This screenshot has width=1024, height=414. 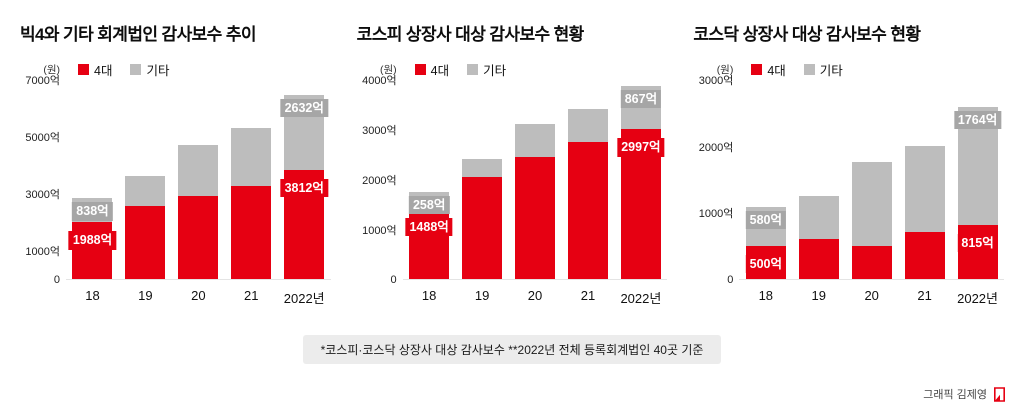 What do you see at coordinates (429, 179) in the screenshot?
I see `bar-slot: 258억 1488억` at bounding box center [429, 179].